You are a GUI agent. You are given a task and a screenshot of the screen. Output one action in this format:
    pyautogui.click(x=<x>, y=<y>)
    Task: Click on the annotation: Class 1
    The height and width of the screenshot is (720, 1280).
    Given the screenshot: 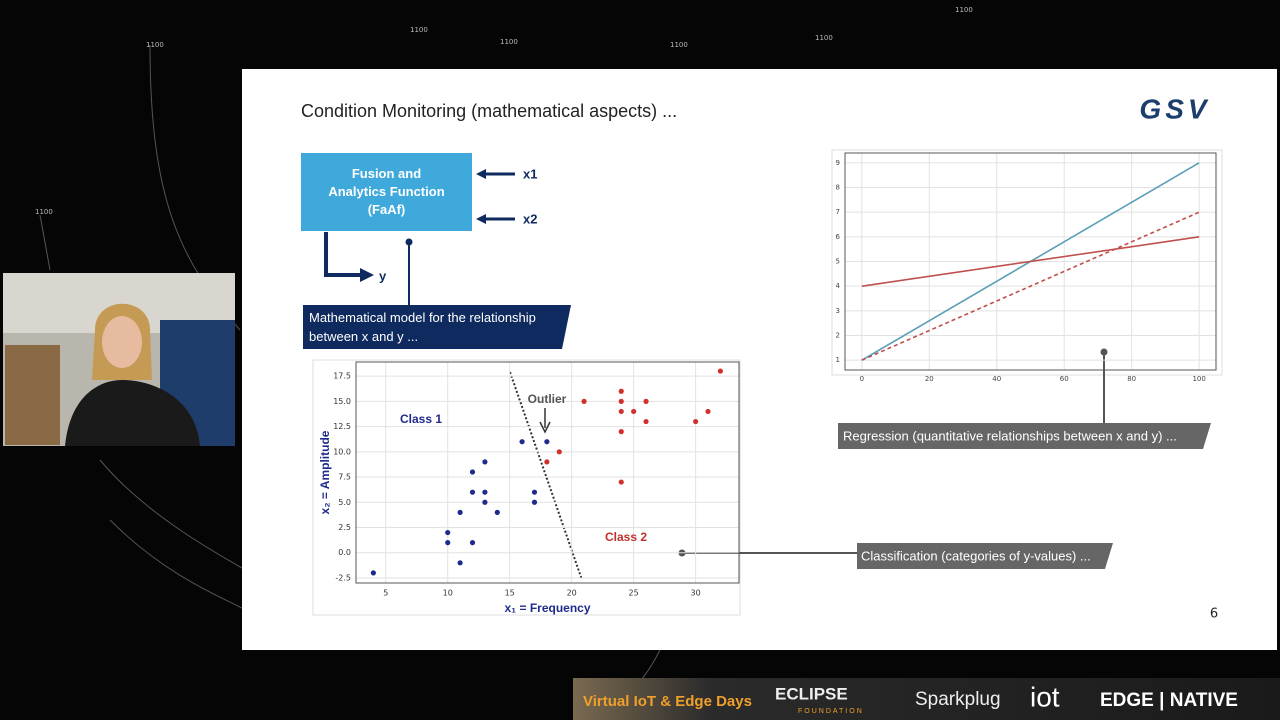 What is the action you would take?
    pyautogui.click(x=421, y=419)
    